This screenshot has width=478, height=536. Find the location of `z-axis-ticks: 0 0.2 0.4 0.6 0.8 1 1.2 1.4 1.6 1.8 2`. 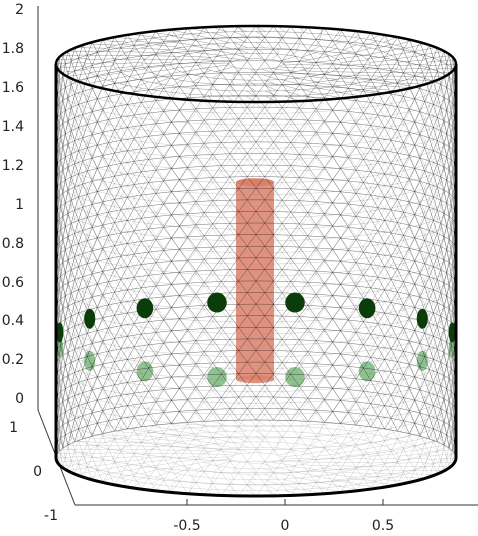

z-axis-ticks: 0 0.2 0.4 0.6 0.8 1 1.2 1.4 1.6 1.8 2 is located at coordinates (13, 204).